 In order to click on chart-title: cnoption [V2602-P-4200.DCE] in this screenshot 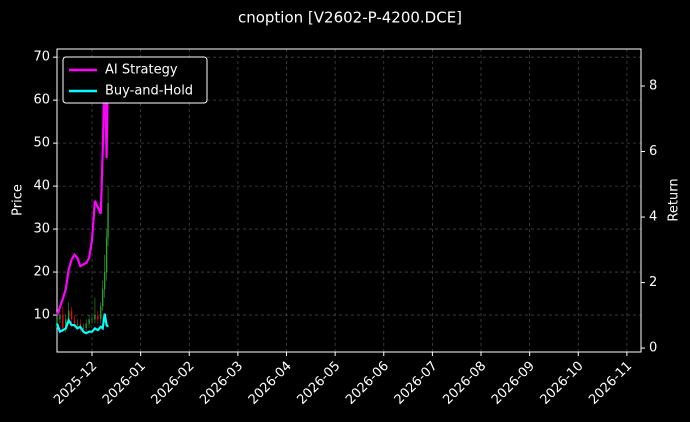, I will do `click(350, 18)`.